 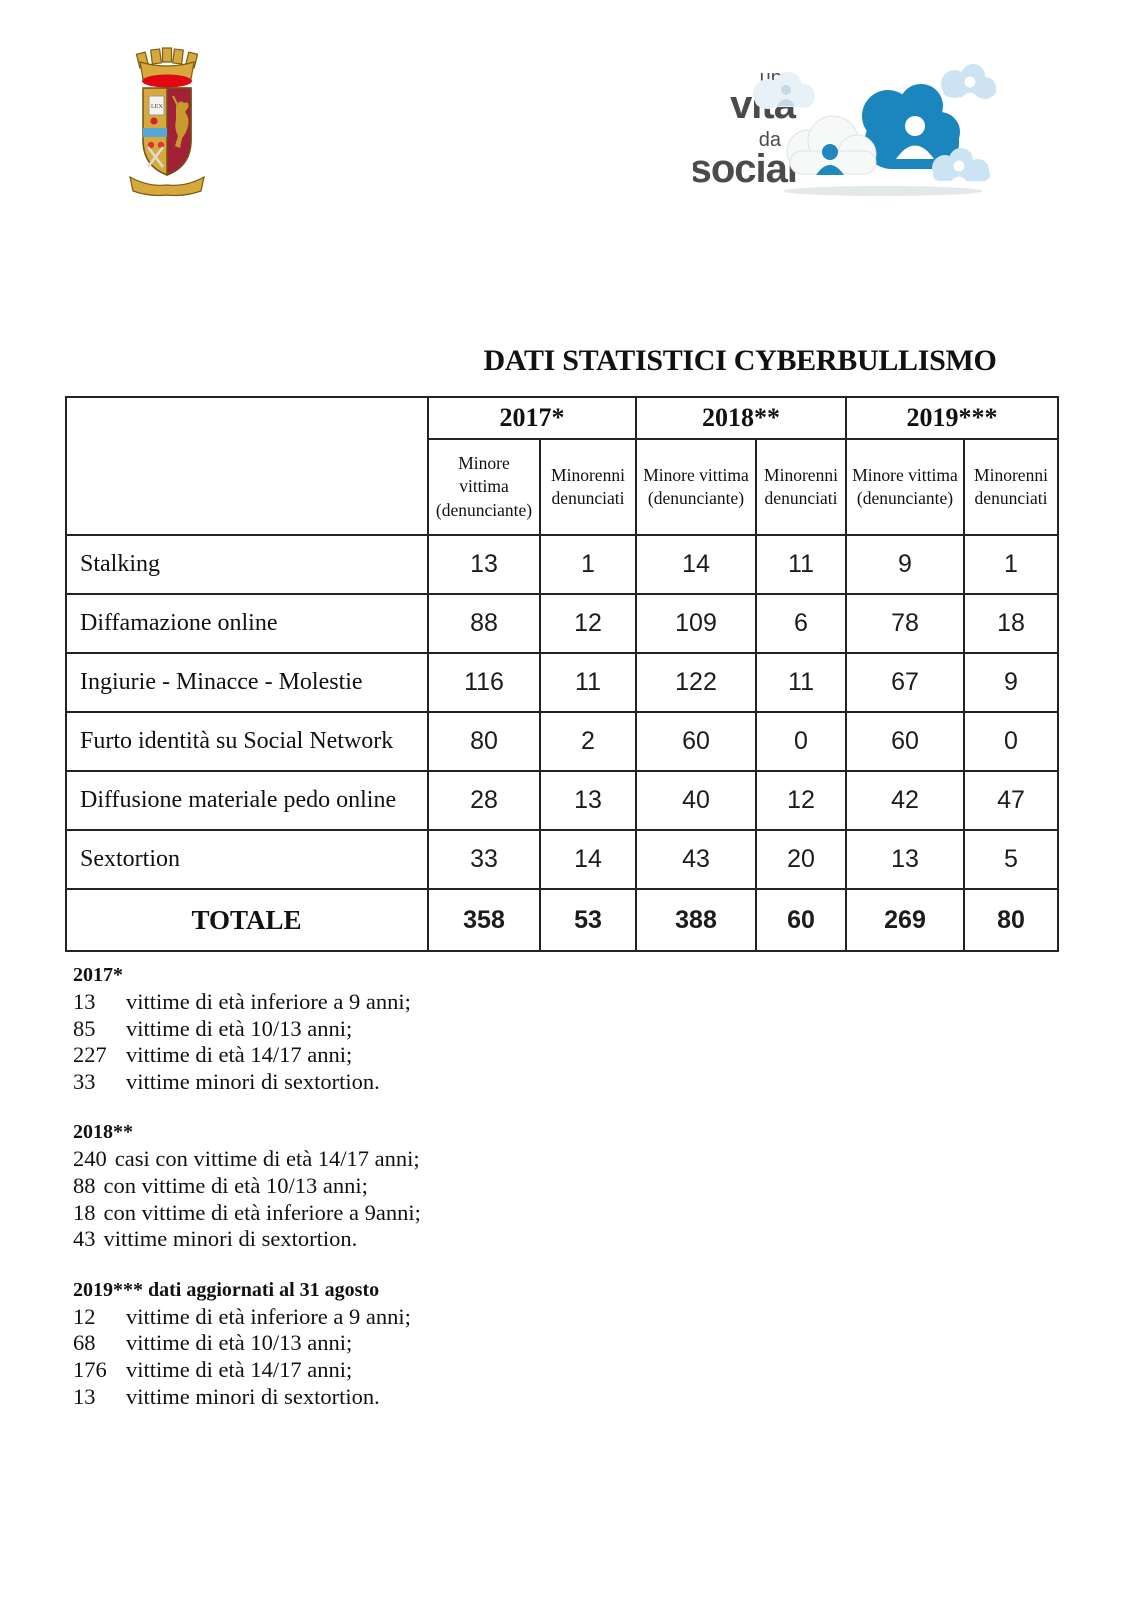 What do you see at coordinates (90, 1369) in the screenshot?
I see `footnote-number: 176` at bounding box center [90, 1369].